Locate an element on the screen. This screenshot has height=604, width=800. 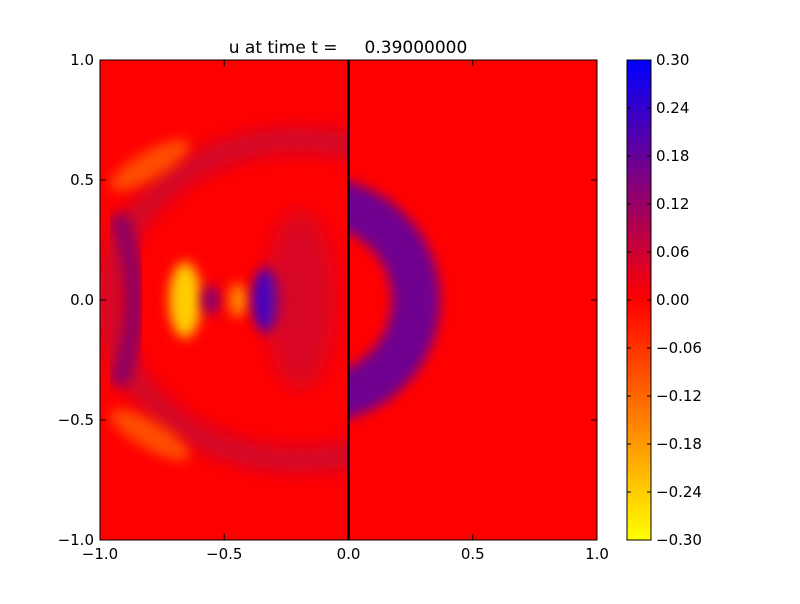
orange-dot is located at coordinates (238, 300).